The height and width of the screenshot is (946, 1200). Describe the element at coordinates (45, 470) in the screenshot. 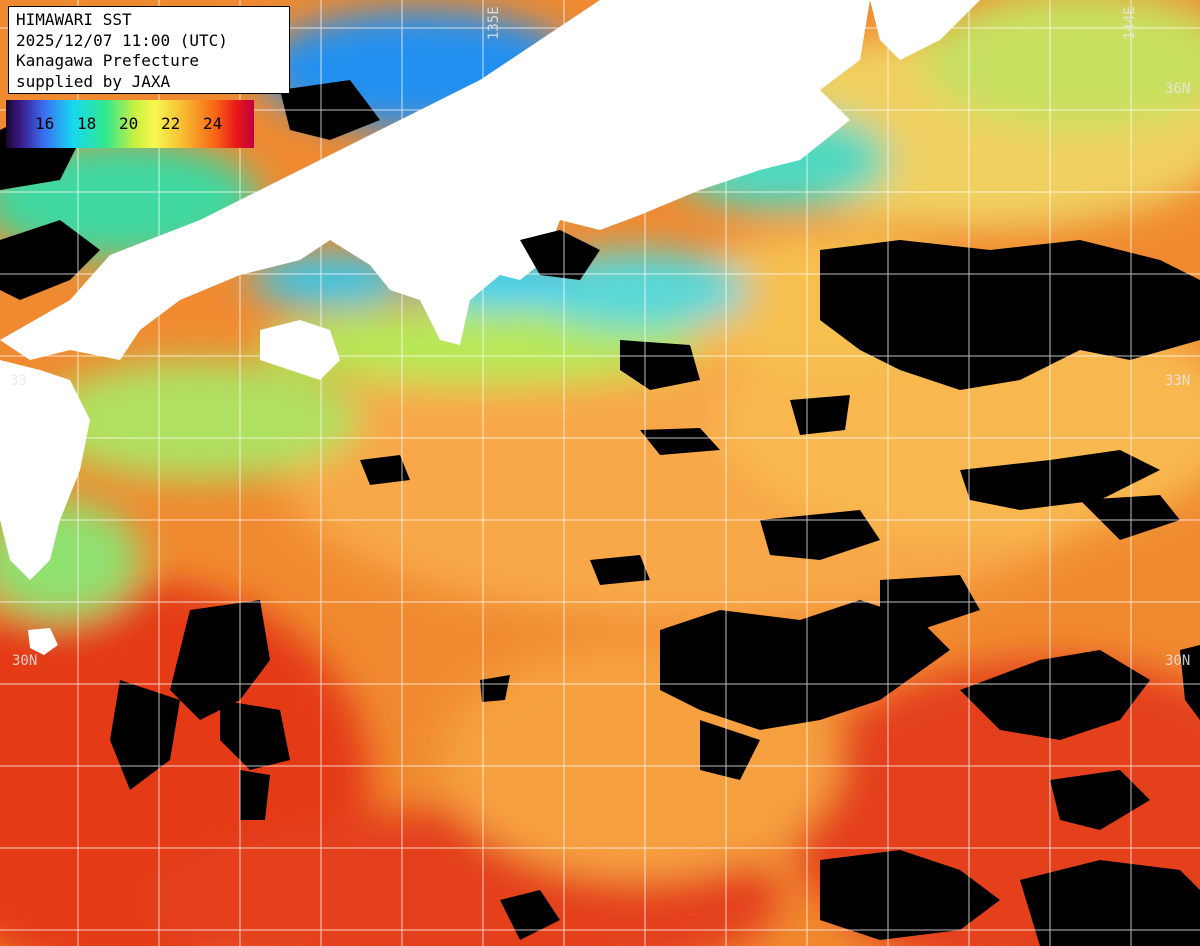

I see `kyushu-landmass` at that location.